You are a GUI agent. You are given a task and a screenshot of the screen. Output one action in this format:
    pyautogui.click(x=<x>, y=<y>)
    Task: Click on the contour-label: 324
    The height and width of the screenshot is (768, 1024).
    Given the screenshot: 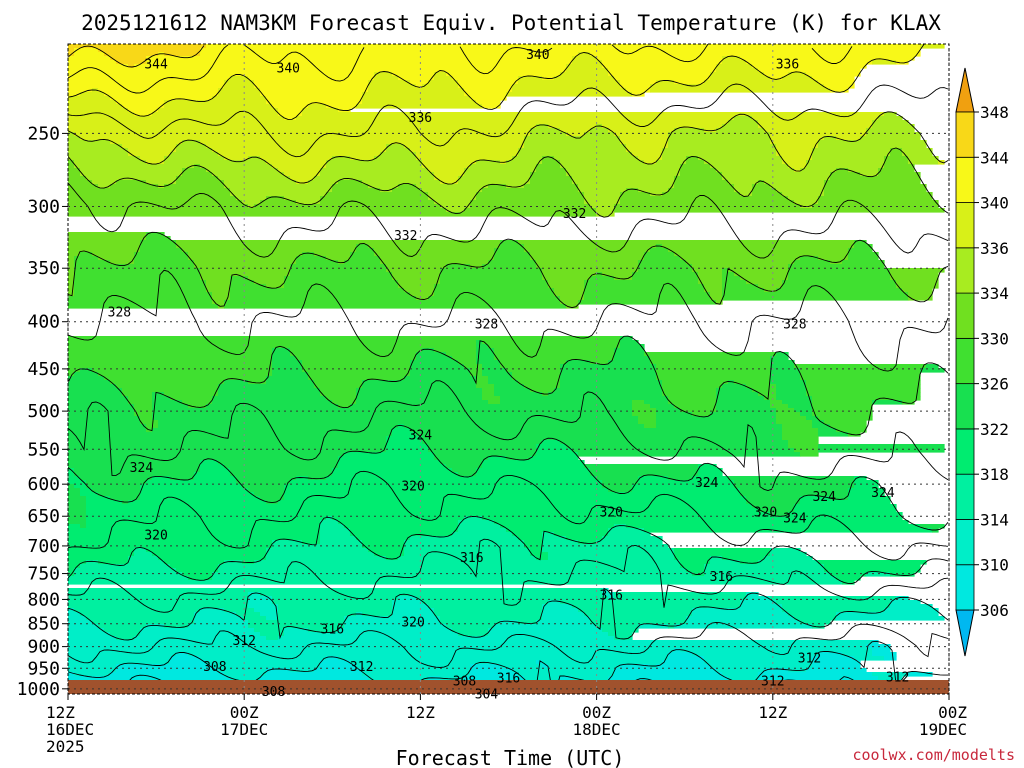 What is the action you would take?
    pyautogui.click(x=824, y=497)
    